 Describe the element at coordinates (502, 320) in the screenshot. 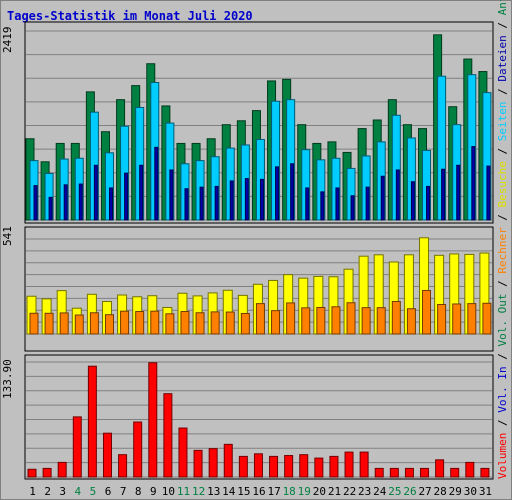

I see `legend-item: Vol. Out` at that location.